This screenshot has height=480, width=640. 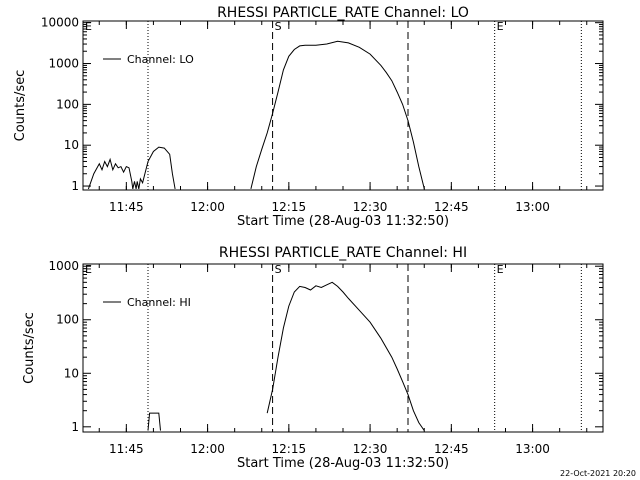 What do you see at coordinates (160, 59) in the screenshot?
I see `legend-label: Channel: LO` at bounding box center [160, 59].